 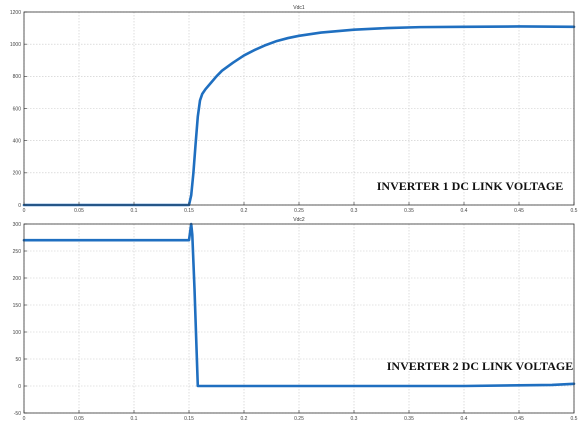 I want to click on y-tick-label: 400, so click(x=17, y=141).